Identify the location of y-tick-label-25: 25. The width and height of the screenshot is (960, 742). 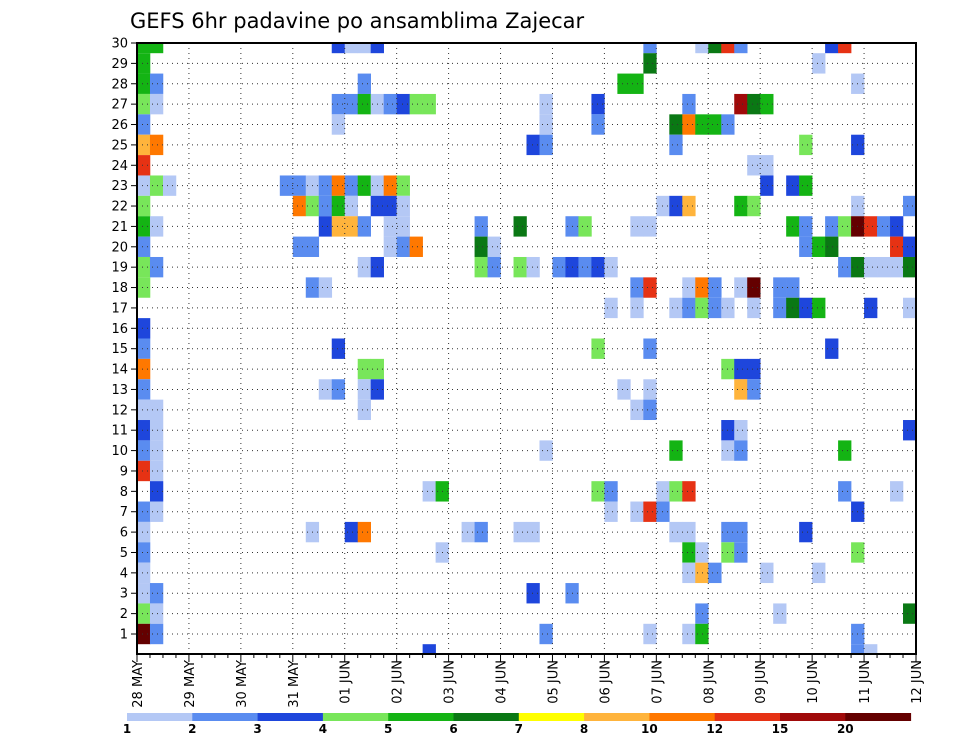
(119, 145).